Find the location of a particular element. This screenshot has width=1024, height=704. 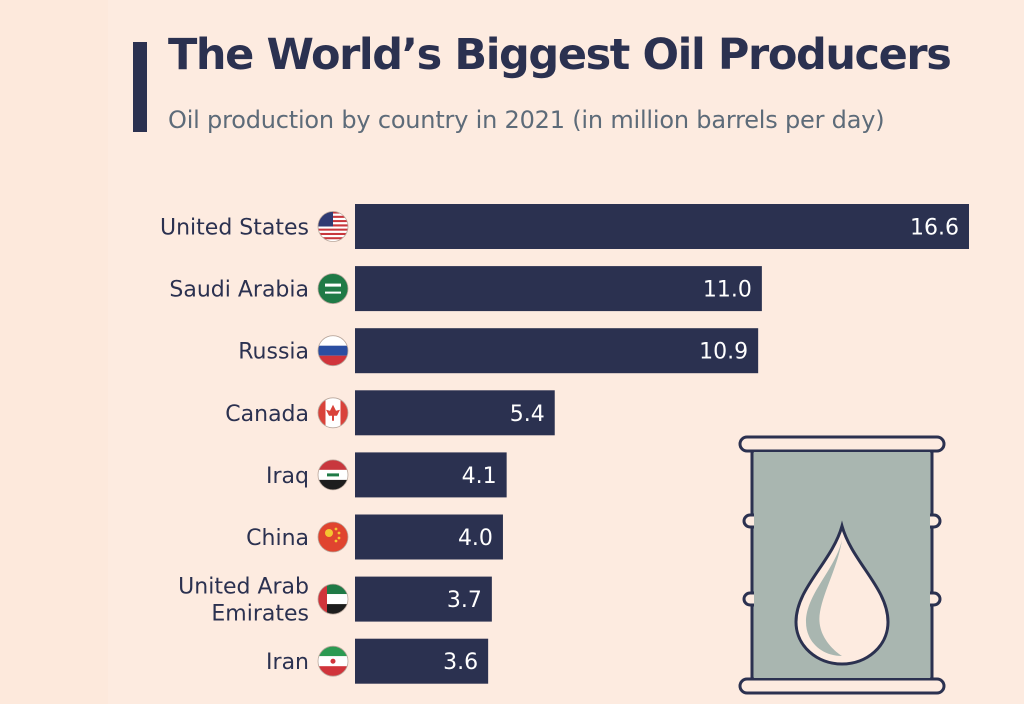

category-label: China is located at coordinates (277, 538).